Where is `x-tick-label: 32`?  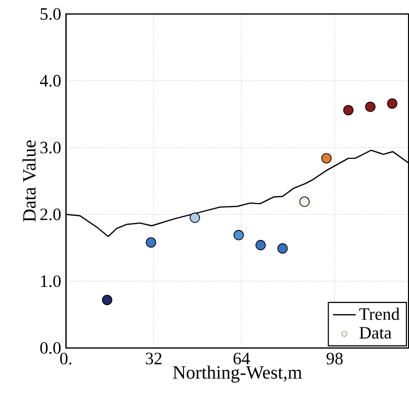
x-tick-label: 32 is located at coordinates (154, 358).